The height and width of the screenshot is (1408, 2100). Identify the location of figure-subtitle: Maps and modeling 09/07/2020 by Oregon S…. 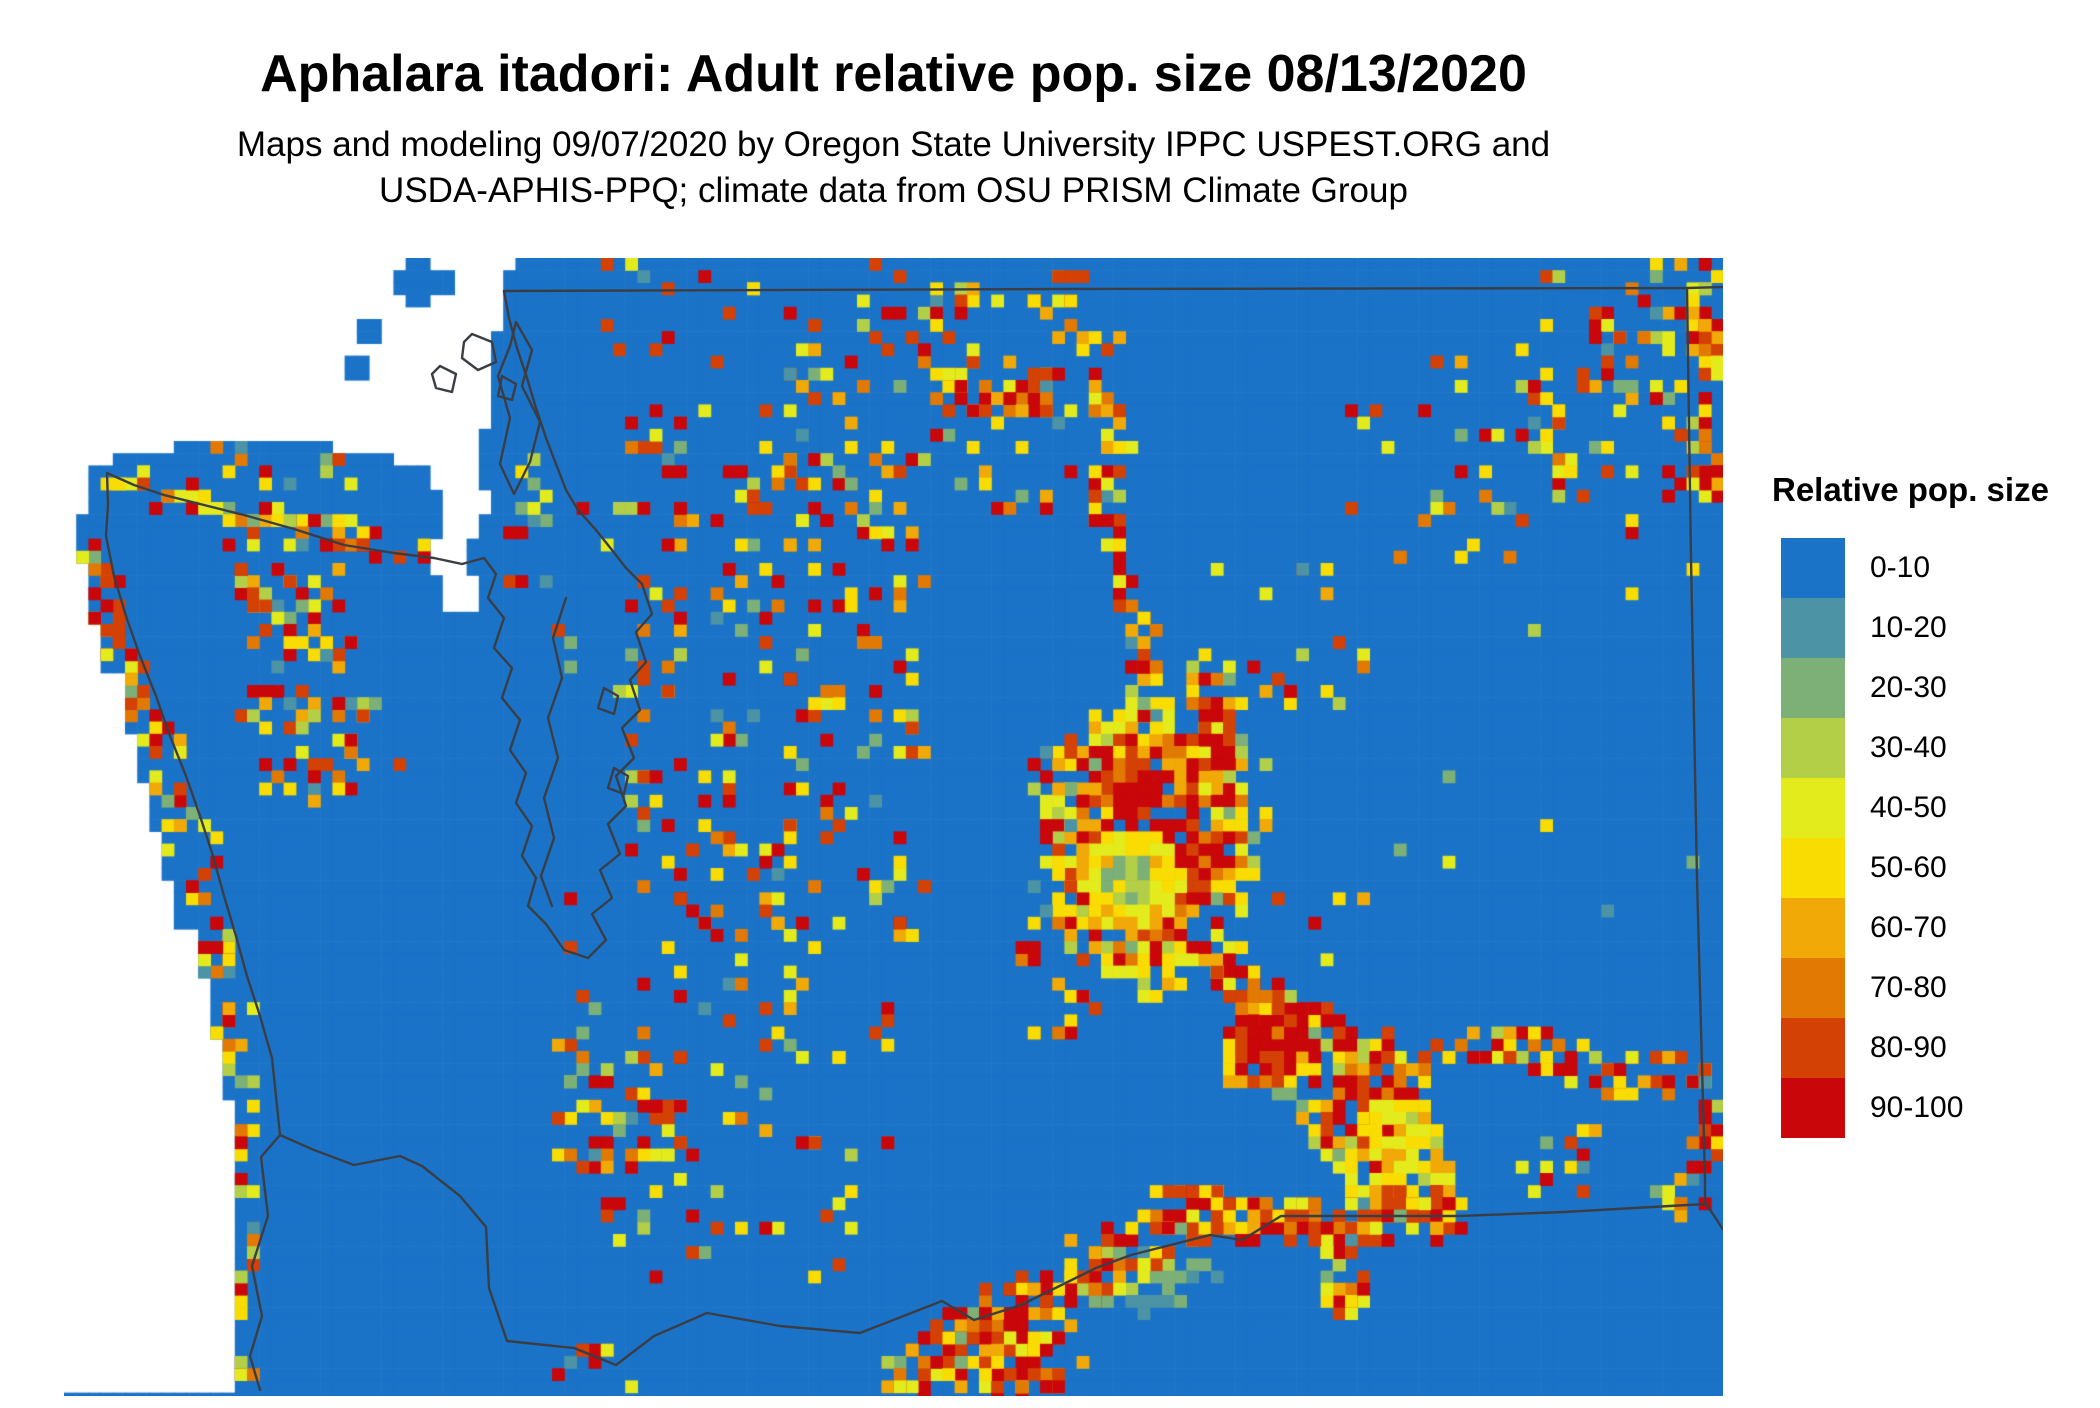
(893, 168).